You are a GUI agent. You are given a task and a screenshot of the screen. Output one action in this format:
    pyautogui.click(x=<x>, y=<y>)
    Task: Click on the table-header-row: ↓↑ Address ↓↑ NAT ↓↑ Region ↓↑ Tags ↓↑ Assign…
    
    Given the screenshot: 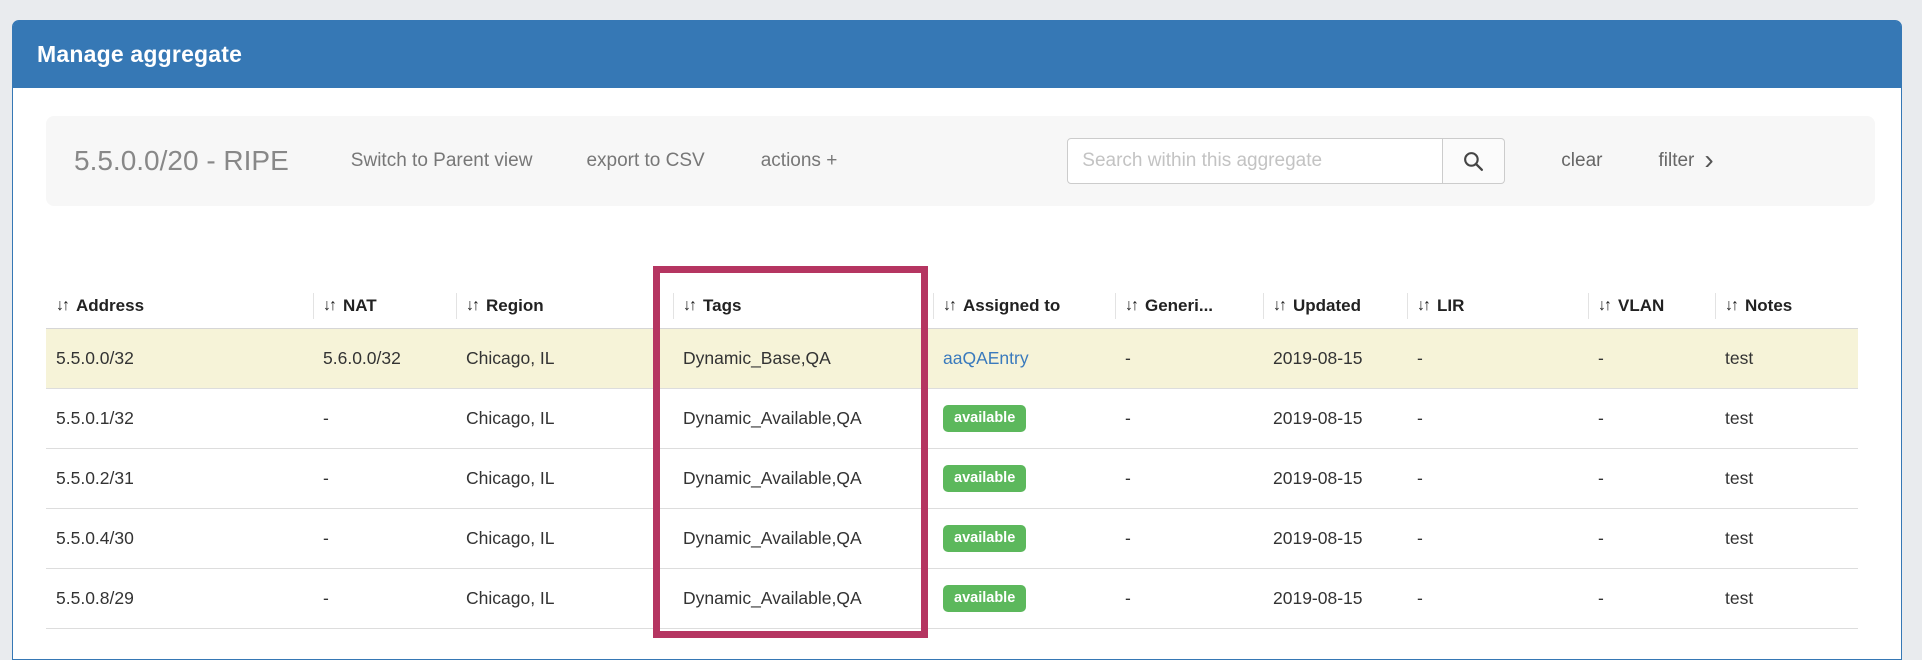 What is the action you would take?
    pyautogui.click(x=952, y=306)
    